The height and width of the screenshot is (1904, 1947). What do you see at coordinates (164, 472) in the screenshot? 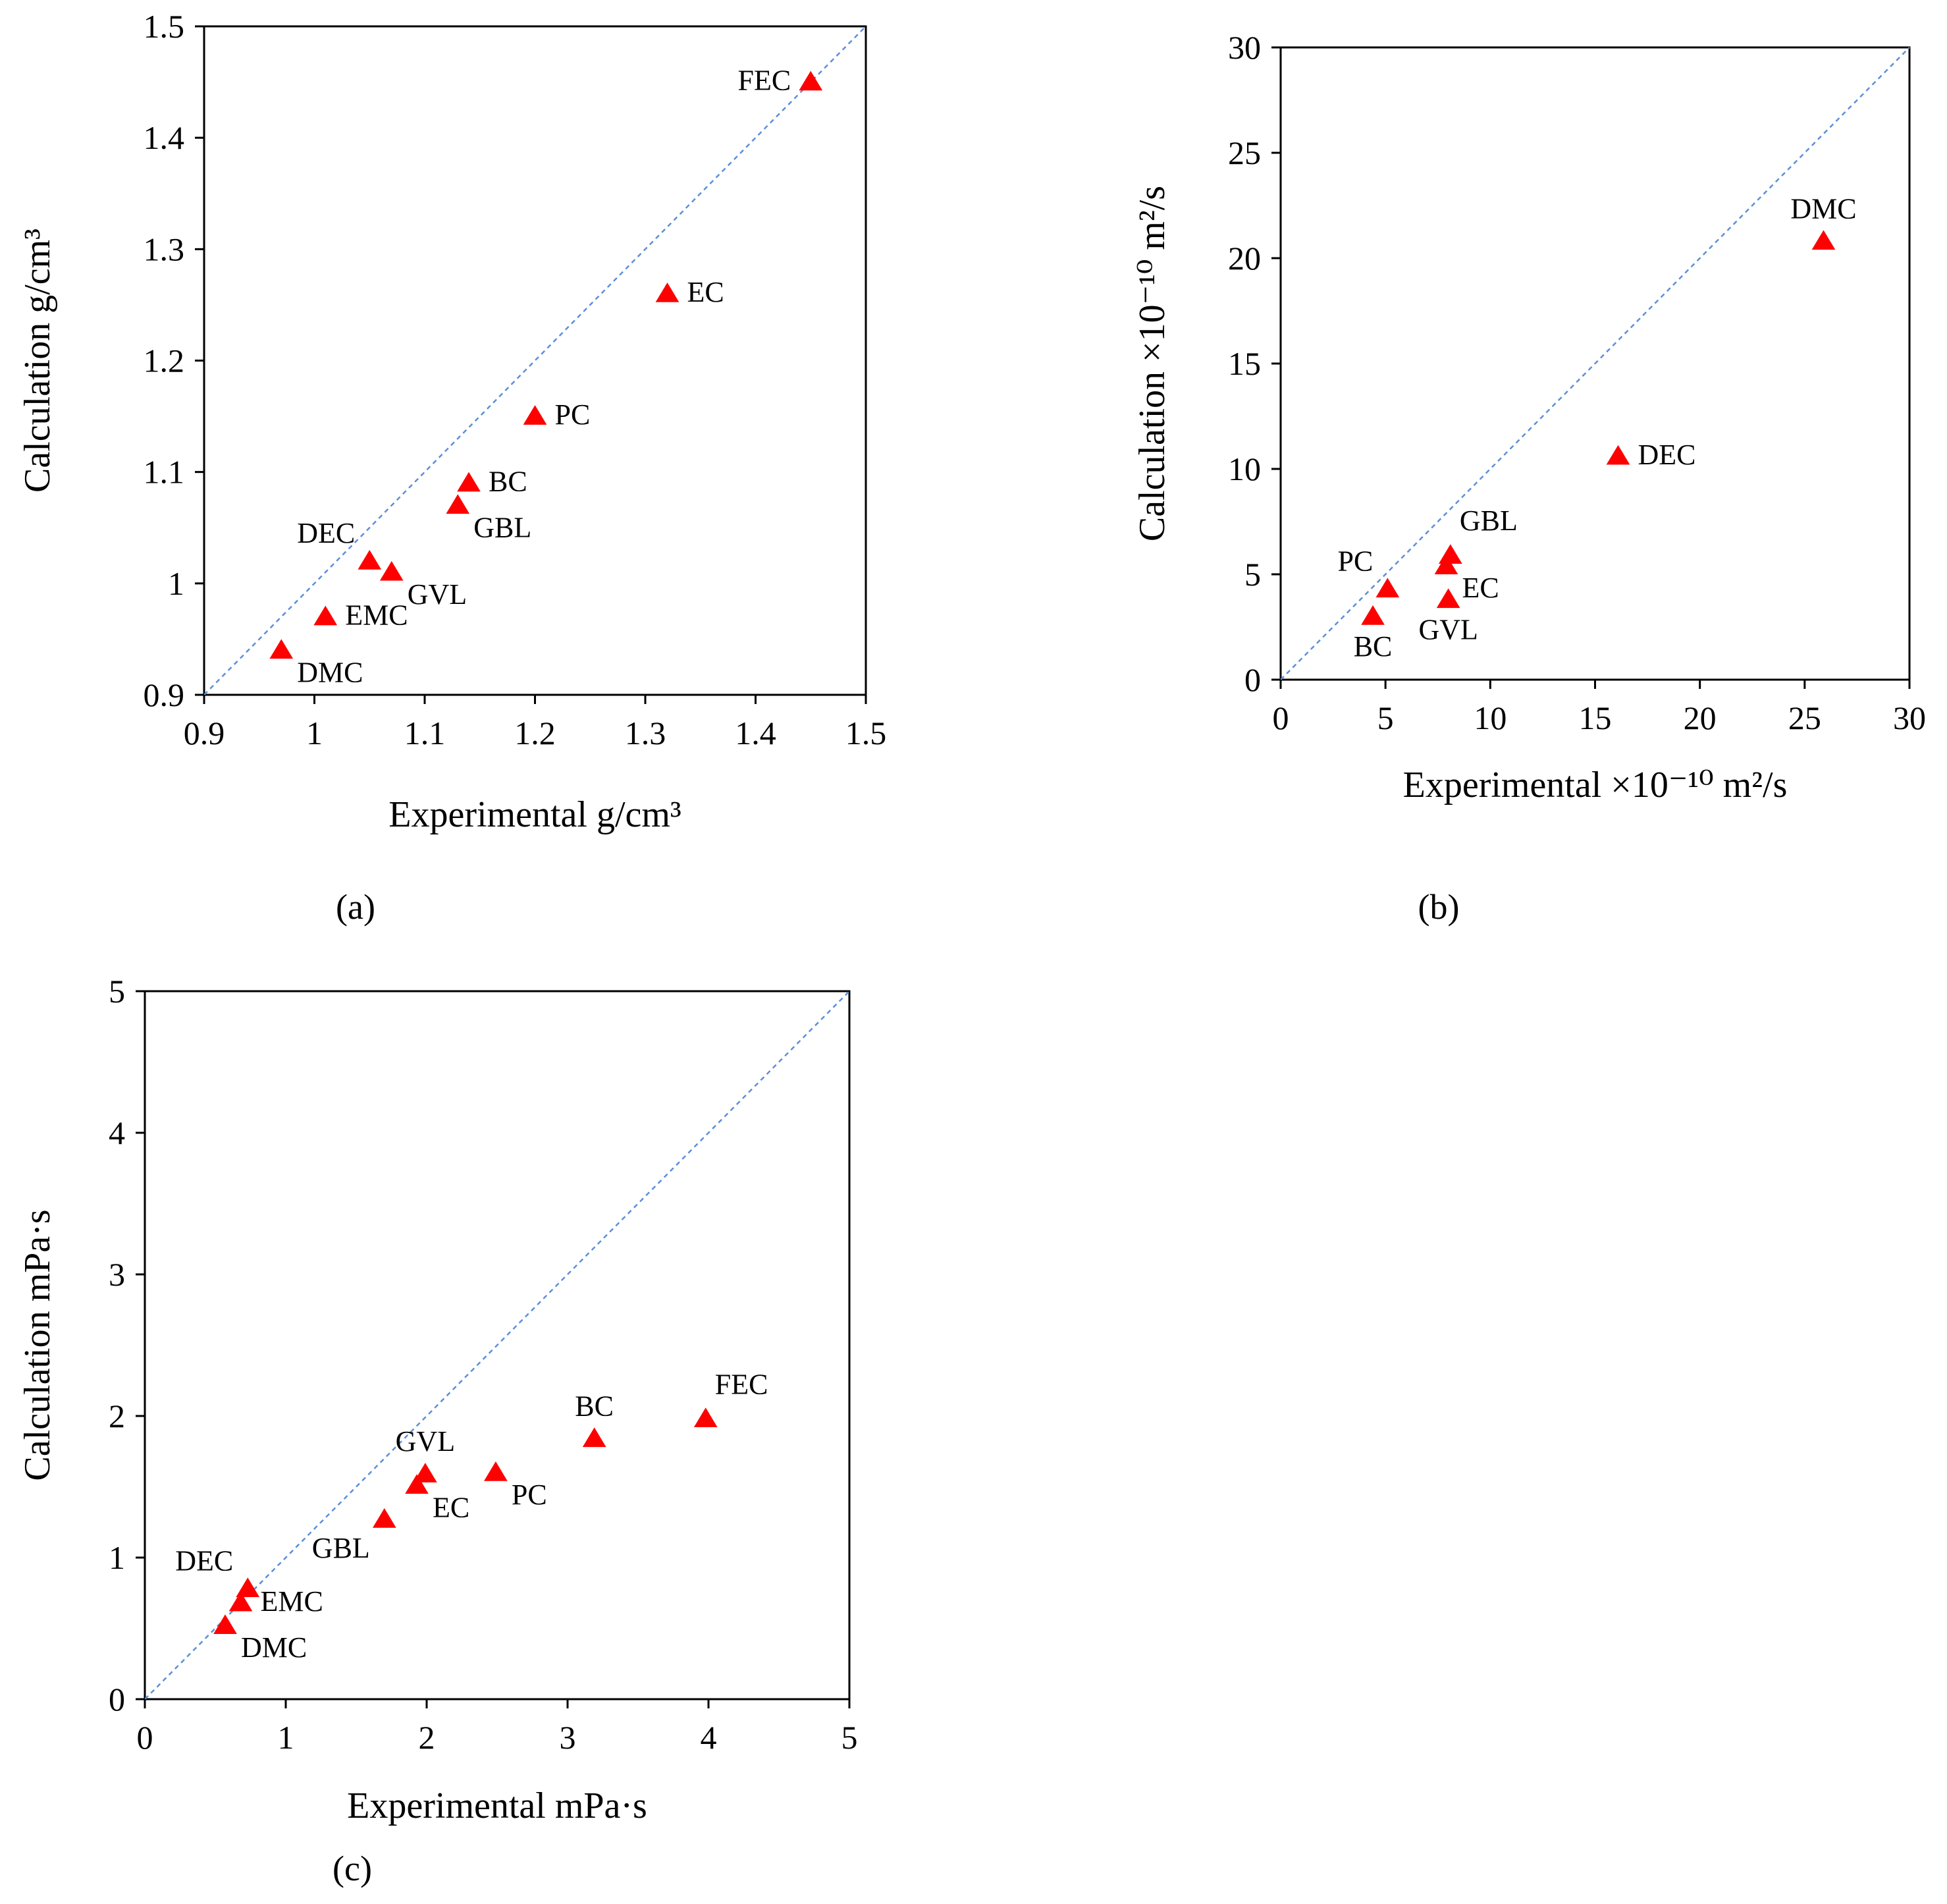
I see `y-tick-label: 1.1` at bounding box center [164, 472].